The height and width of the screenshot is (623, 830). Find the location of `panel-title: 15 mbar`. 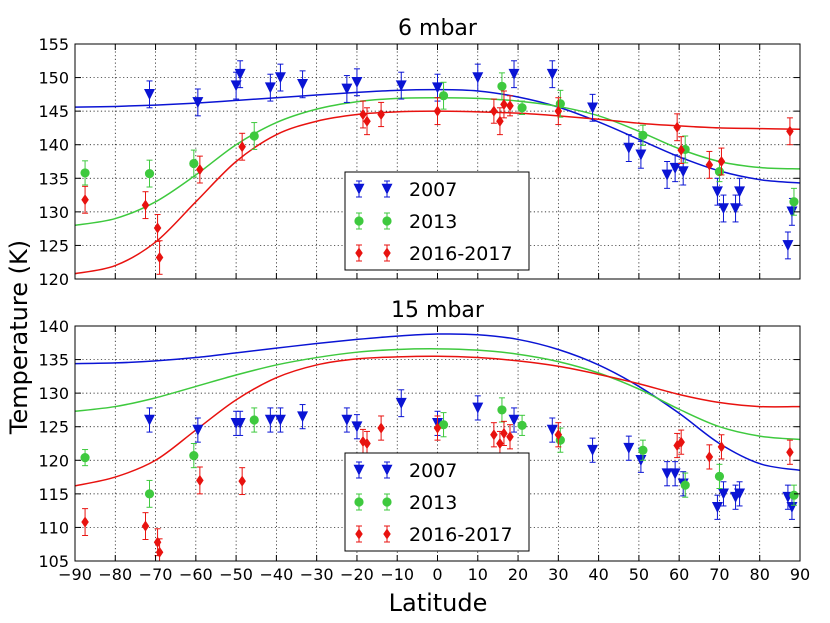

panel-title: 15 mbar is located at coordinates (438, 310).